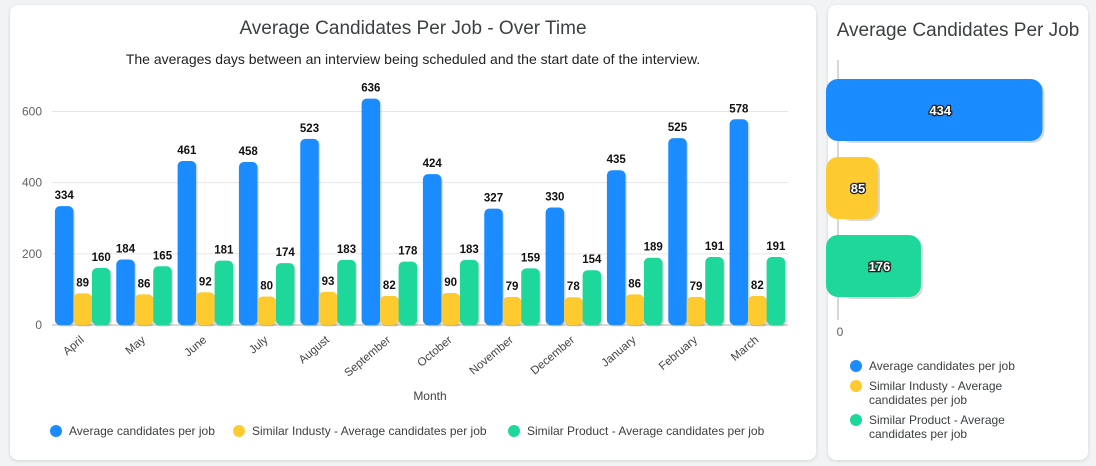 This screenshot has height=466, width=1096. Describe the element at coordinates (492, 355) in the screenshot. I see `x-tick-label: November` at that location.